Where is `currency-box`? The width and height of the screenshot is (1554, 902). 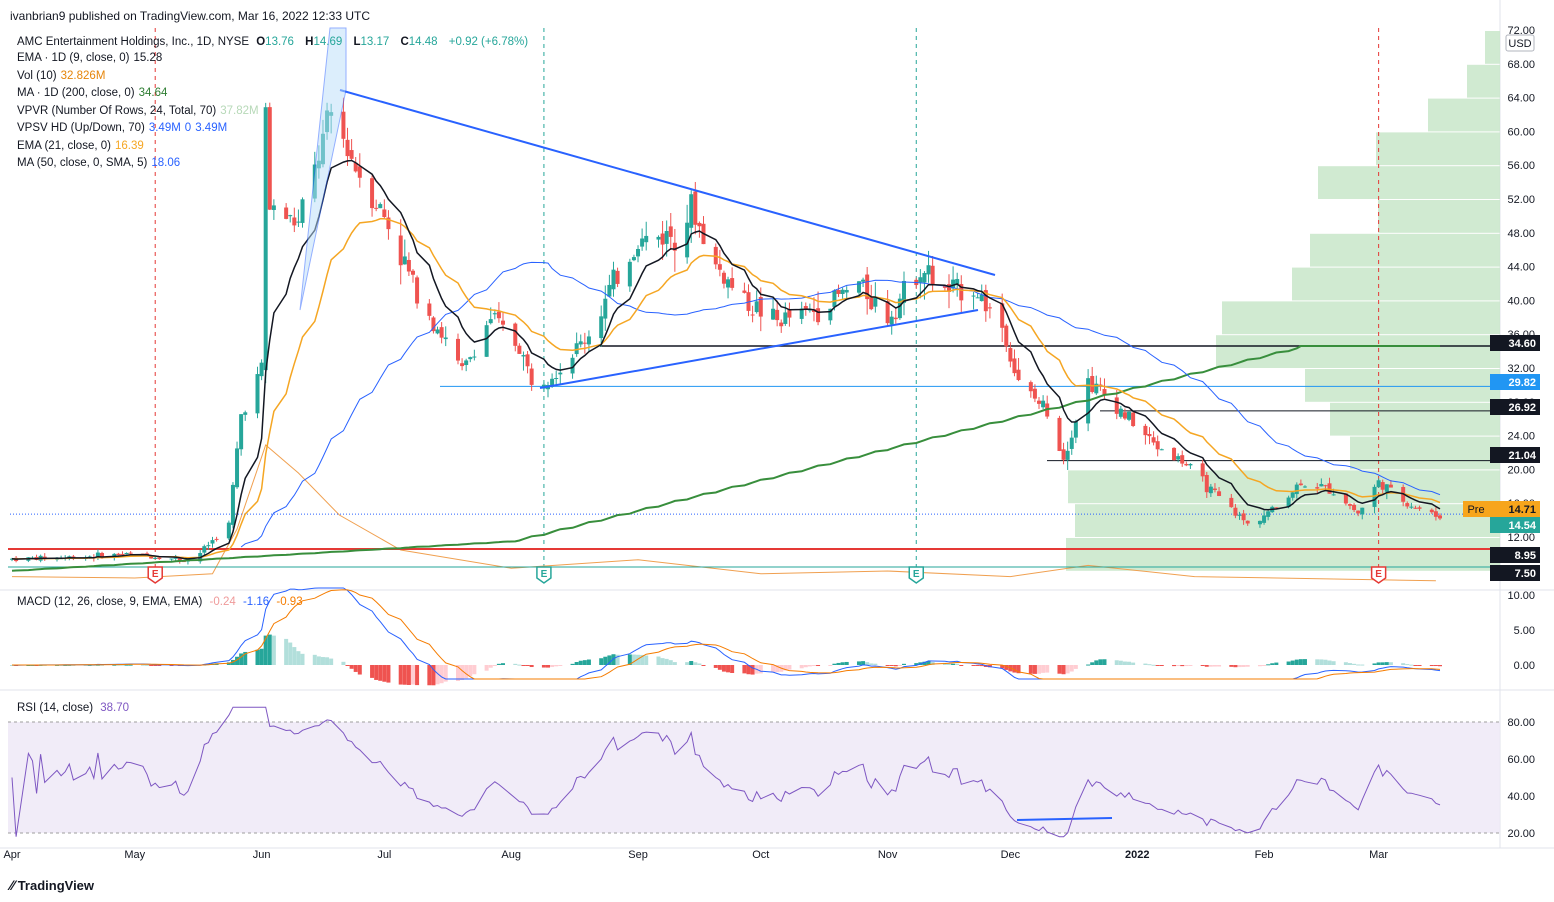 currency-box is located at coordinates (1520, 43).